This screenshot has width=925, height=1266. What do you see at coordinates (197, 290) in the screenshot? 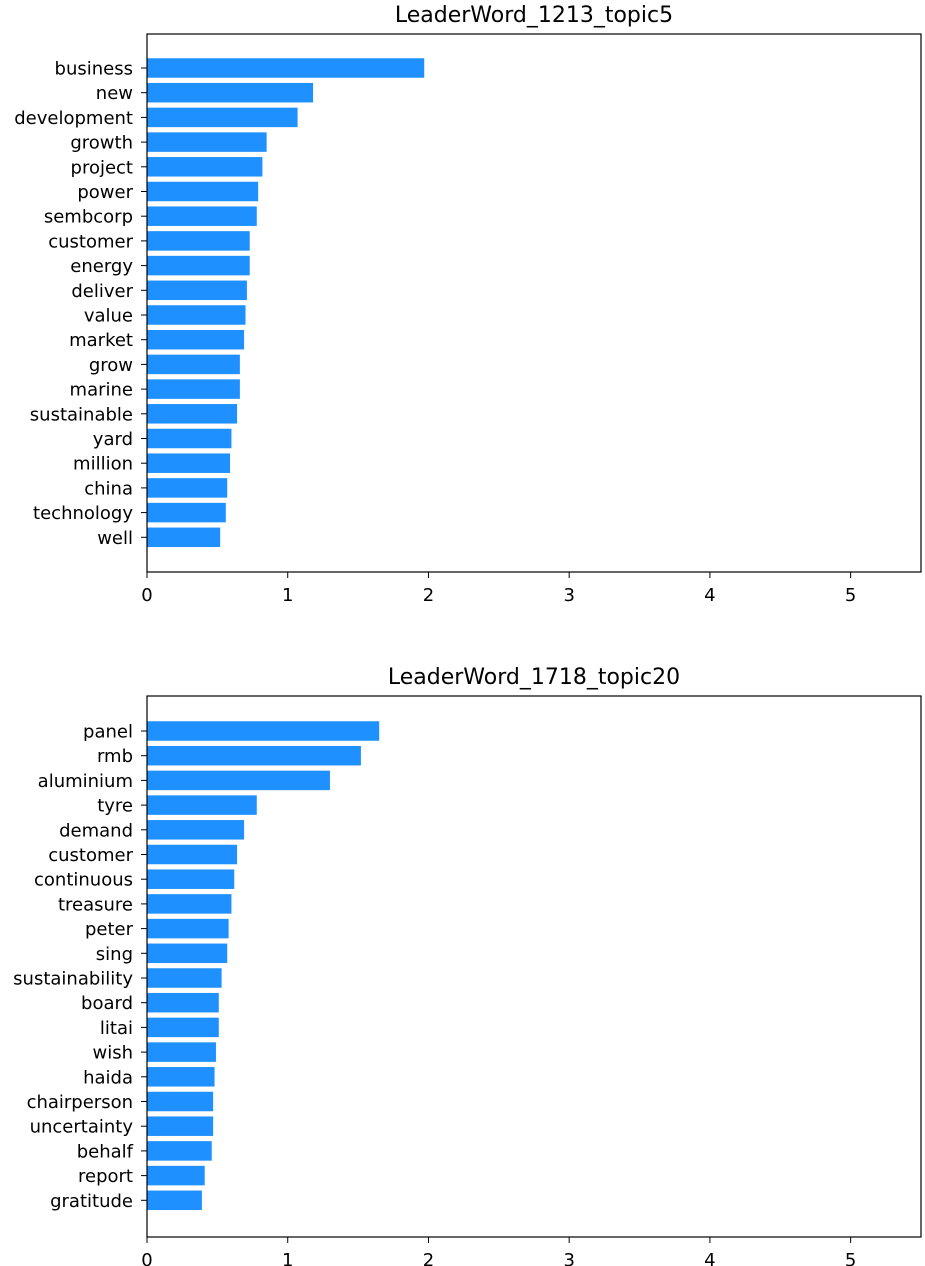
I see `bar-deliver` at bounding box center [197, 290].